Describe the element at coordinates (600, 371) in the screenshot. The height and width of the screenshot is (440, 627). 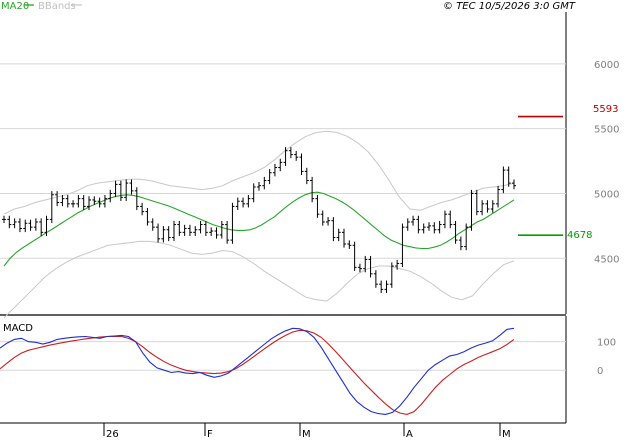
I see `macd-axis-tick-label: 0` at that location.